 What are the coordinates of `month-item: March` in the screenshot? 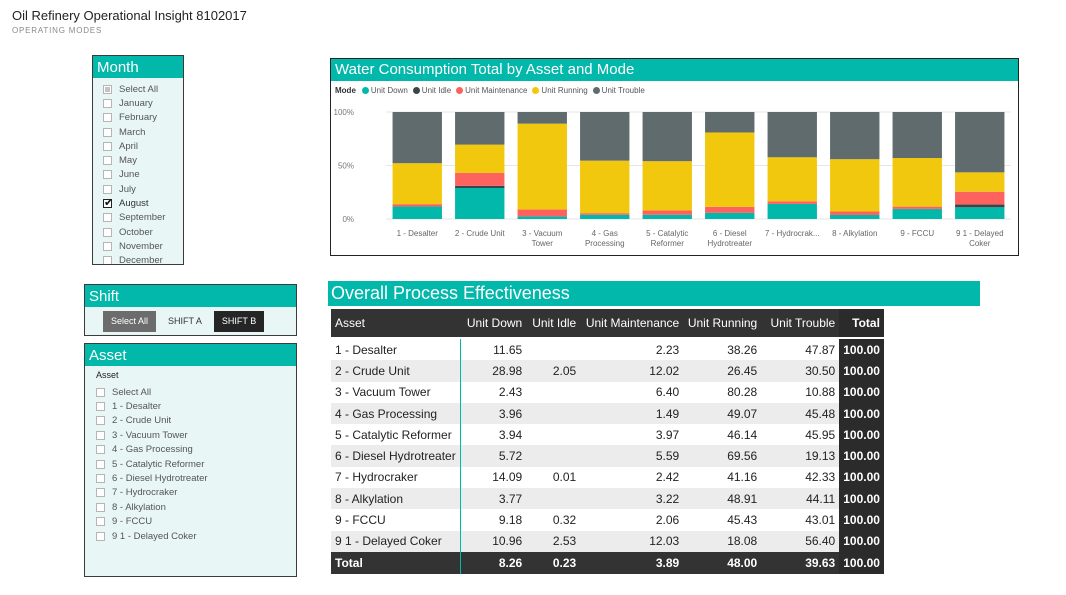 It's located at (143, 132).